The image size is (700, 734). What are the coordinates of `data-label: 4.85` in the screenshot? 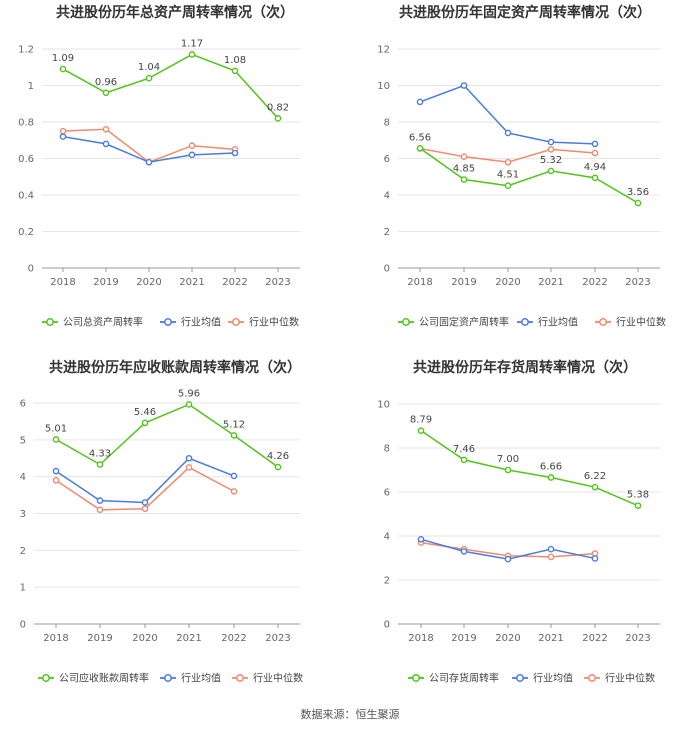 It's located at (464, 168).